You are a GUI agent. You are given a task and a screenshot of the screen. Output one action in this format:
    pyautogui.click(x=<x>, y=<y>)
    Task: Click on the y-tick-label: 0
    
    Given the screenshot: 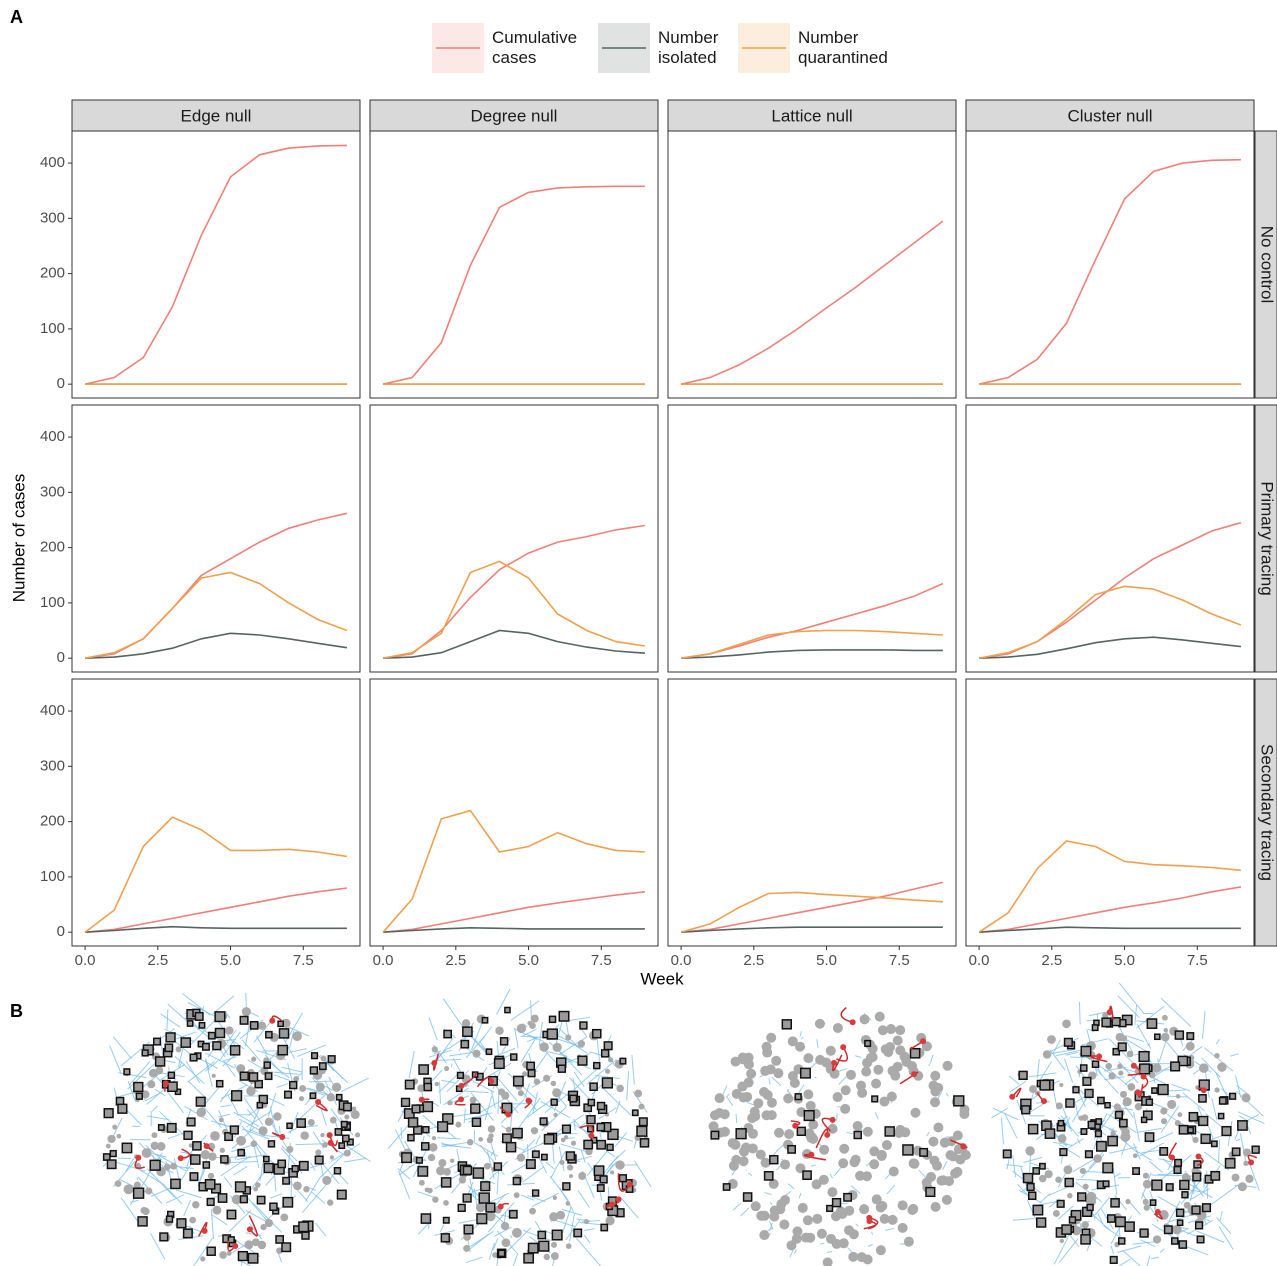 What is the action you would take?
    pyautogui.click(x=61, y=383)
    